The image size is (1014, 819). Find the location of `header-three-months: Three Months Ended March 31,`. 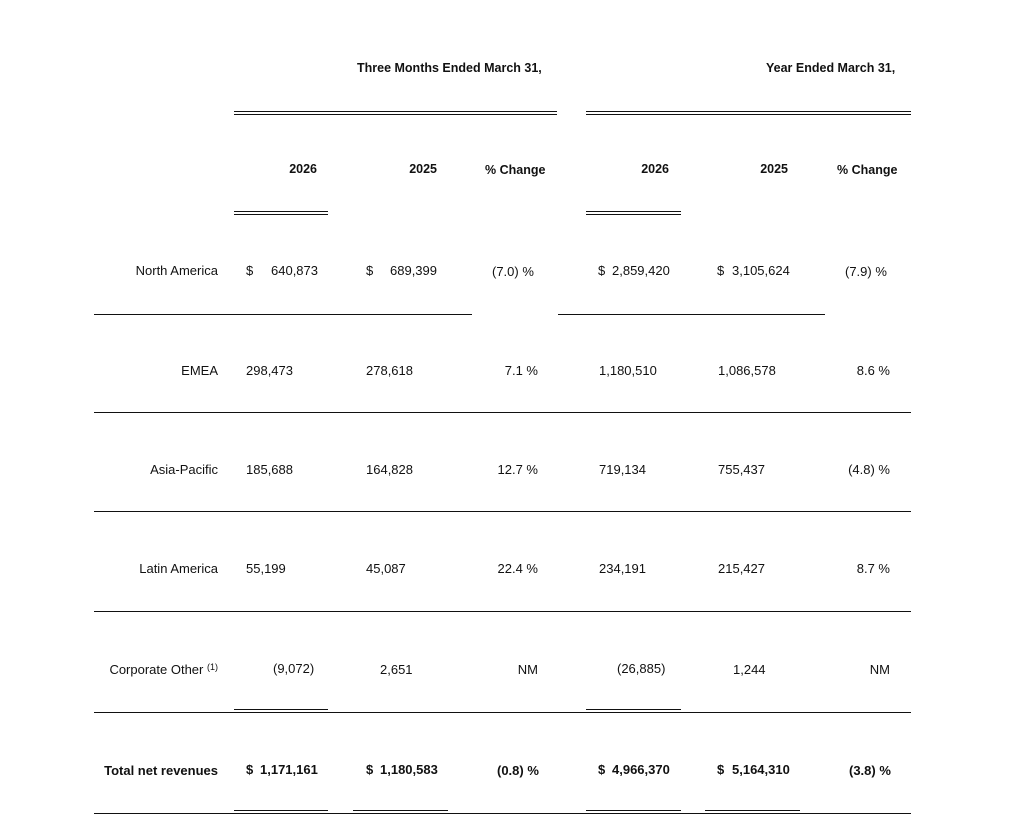

header-three-months: Three Months Ended March 31, is located at coordinates (449, 68).